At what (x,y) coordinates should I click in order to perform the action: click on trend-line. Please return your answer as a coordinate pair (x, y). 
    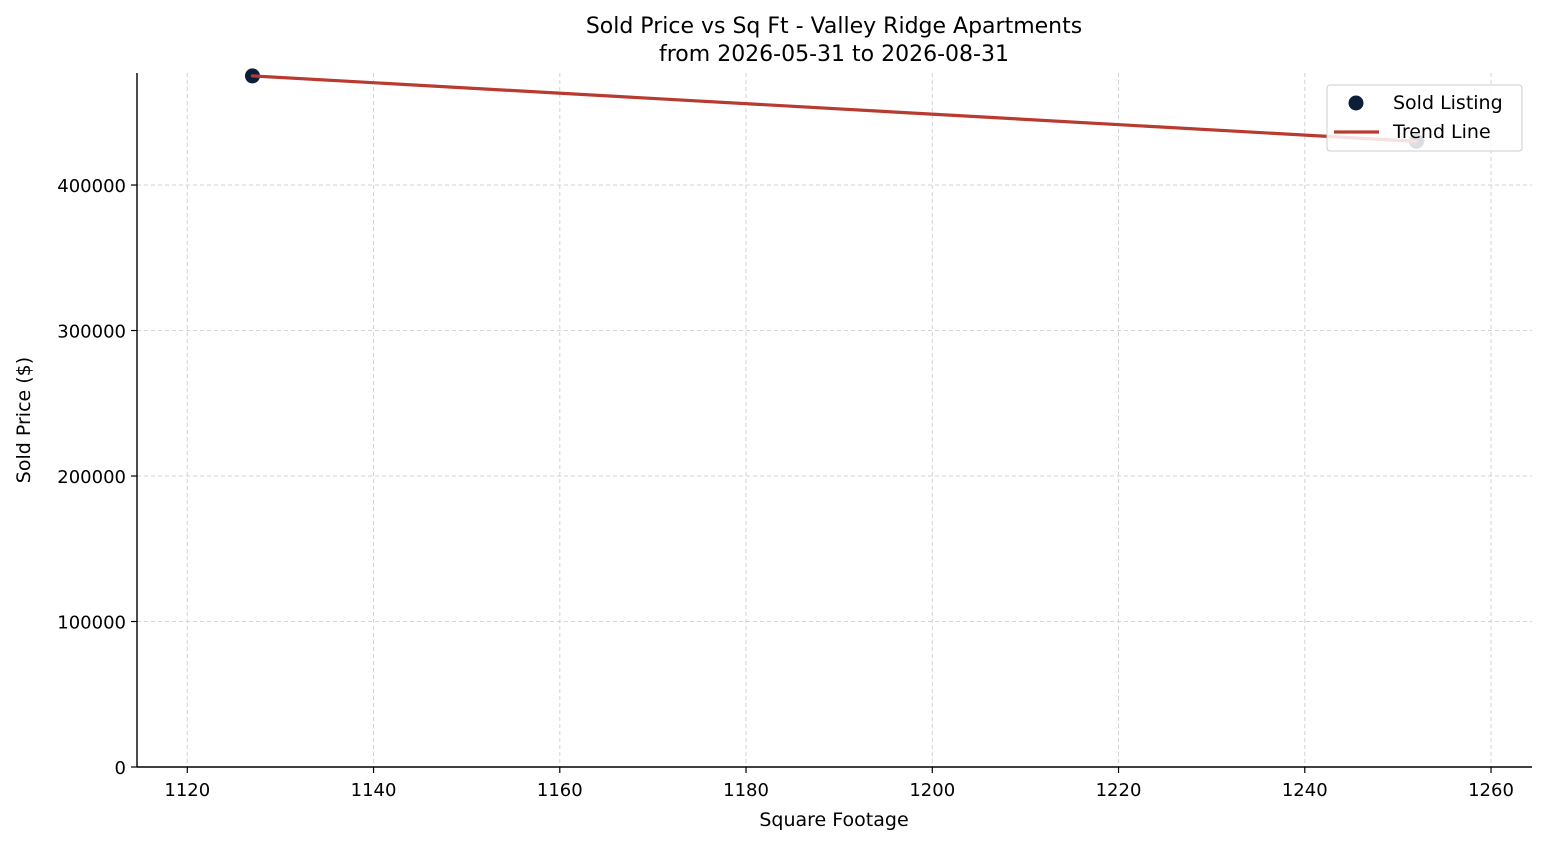
    Looking at the image, I should click on (834, 108).